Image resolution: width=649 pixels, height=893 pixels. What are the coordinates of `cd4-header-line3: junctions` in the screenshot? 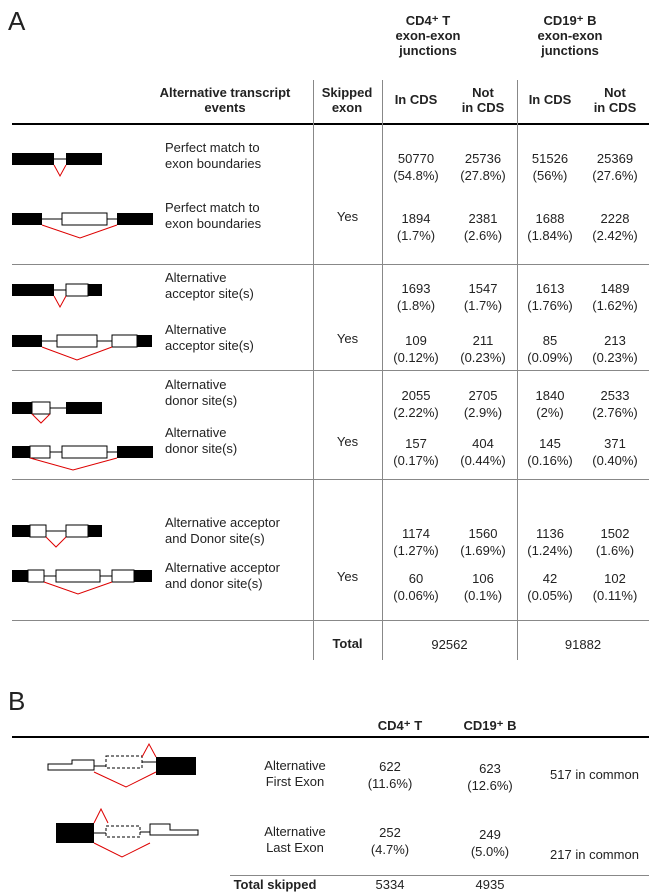 It's located at (428, 50).